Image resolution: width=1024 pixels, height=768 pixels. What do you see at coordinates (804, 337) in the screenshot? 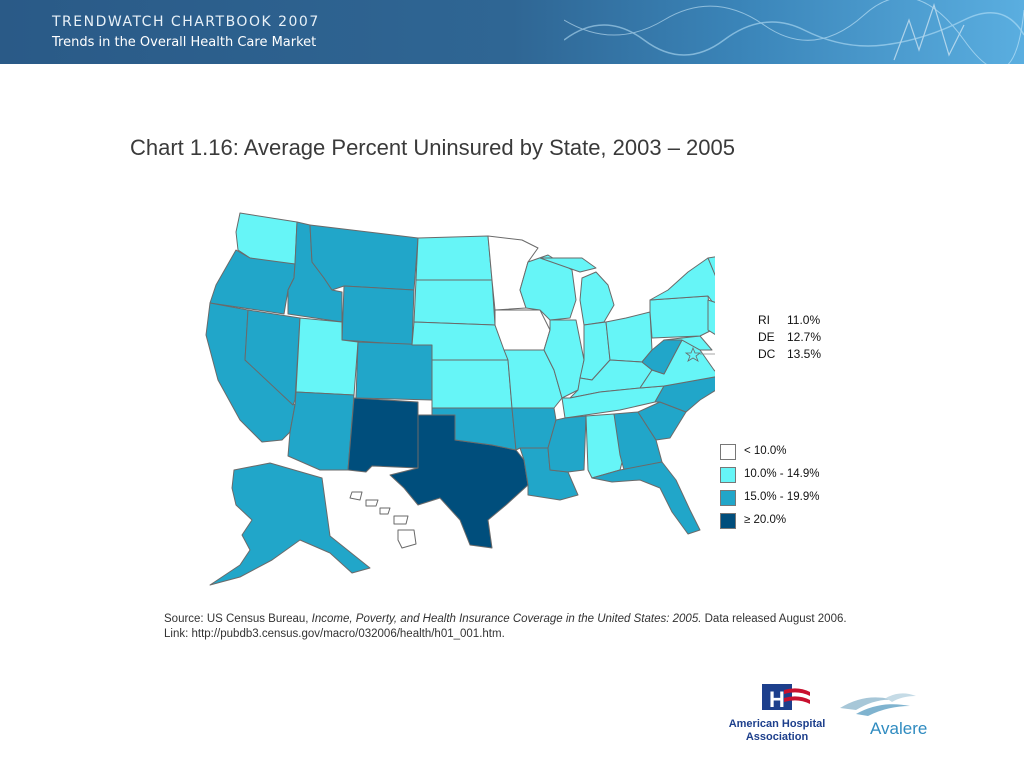
I see `callout-value-de: 12.7%` at bounding box center [804, 337].